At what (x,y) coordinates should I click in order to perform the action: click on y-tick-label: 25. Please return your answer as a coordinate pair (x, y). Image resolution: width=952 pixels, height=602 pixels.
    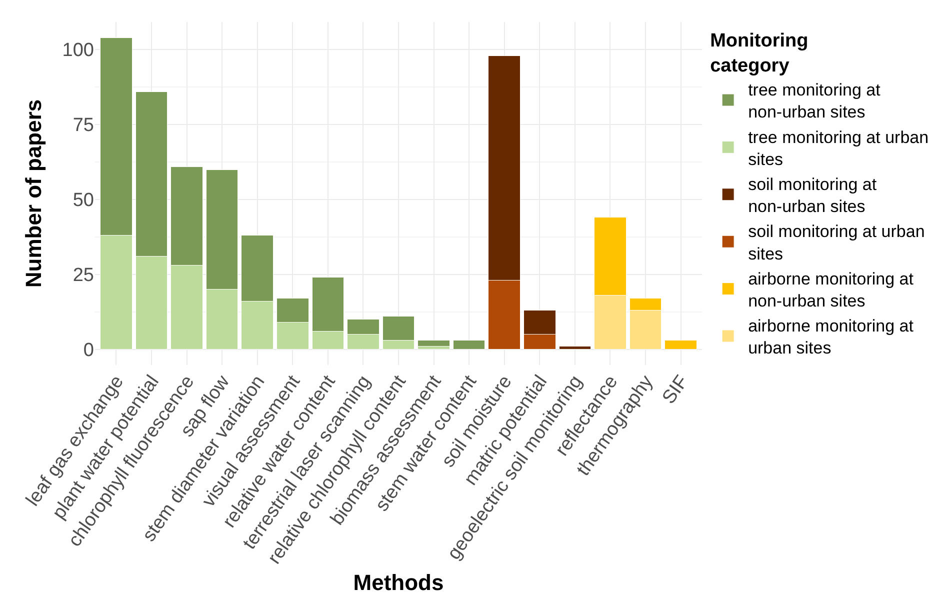
    Looking at the image, I should click on (83, 275).